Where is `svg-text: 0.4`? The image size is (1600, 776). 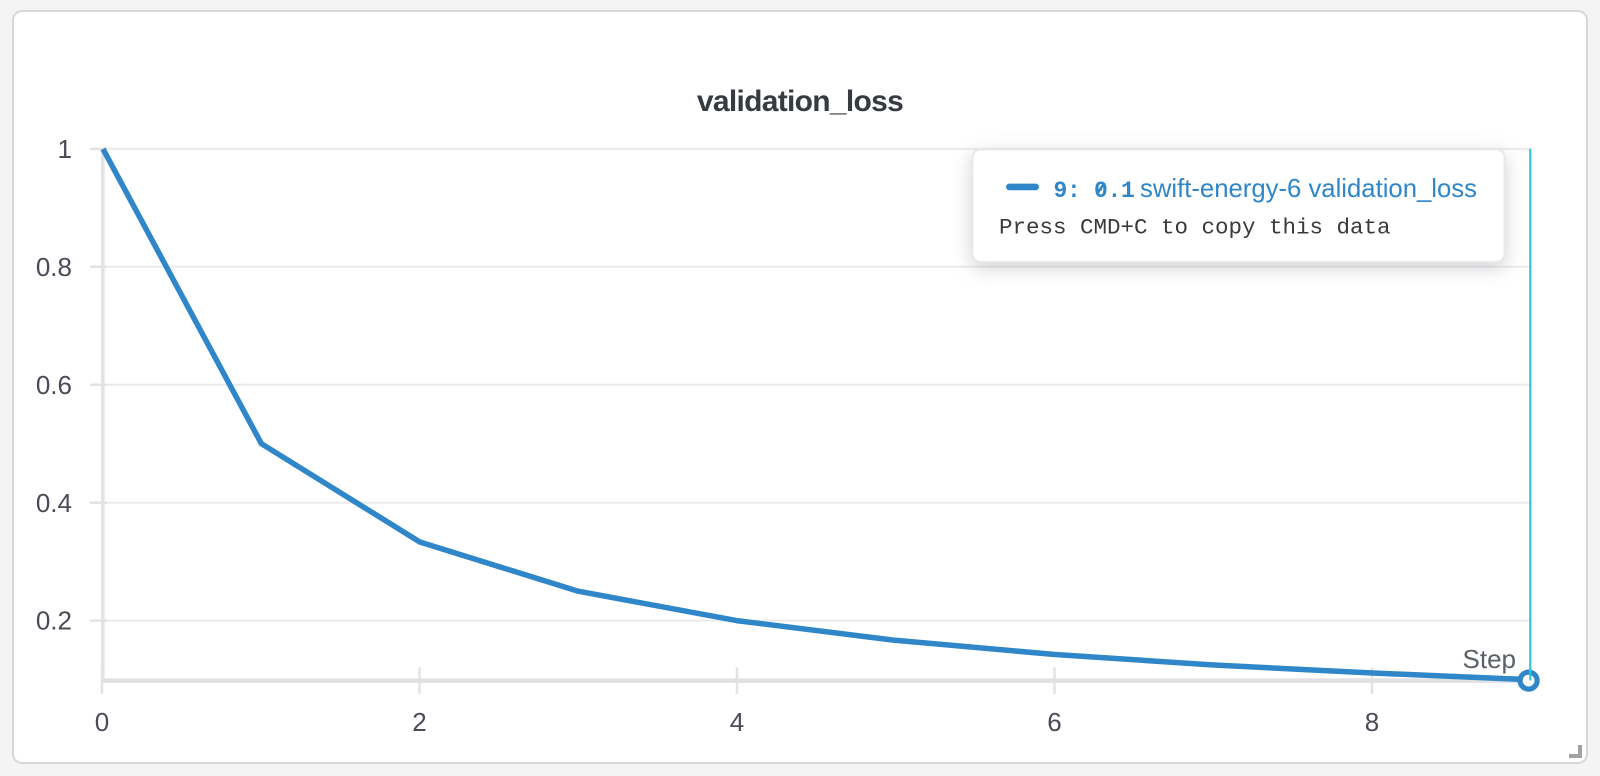
svg-text: 0.4 is located at coordinates (54, 503).